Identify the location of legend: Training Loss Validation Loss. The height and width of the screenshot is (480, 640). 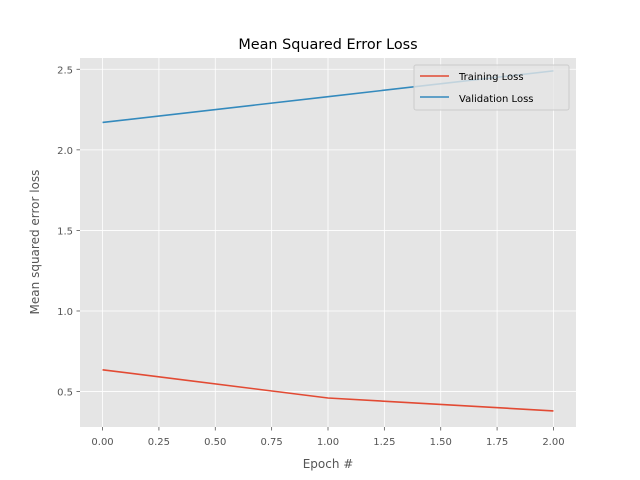
(491, 87).